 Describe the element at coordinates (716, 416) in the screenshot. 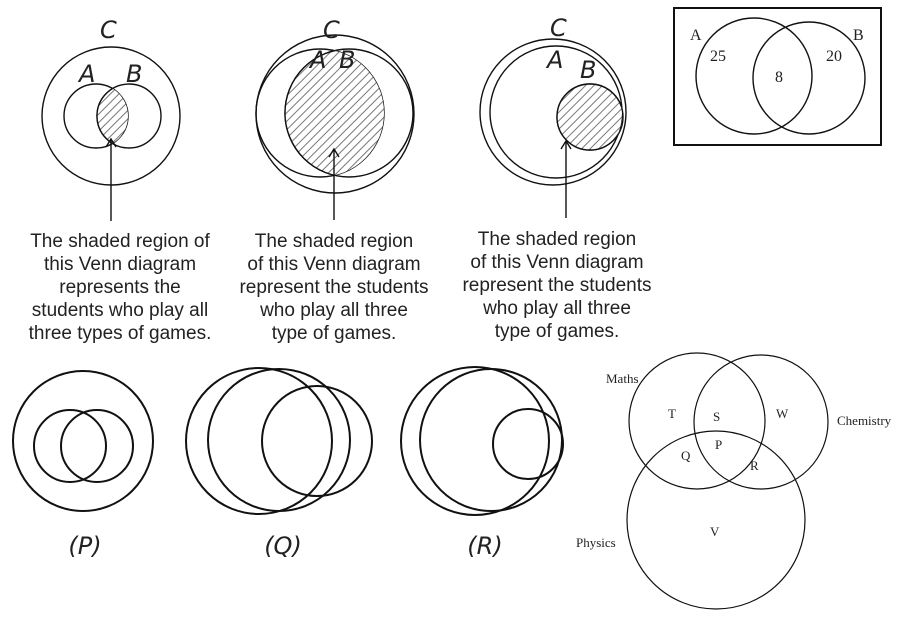

I see `region-s-label: S` at that location.